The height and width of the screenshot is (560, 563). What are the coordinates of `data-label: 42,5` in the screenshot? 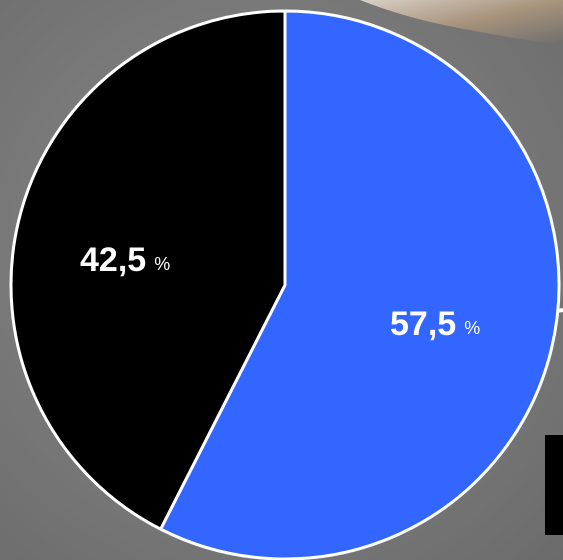 It's located at (113, 260).